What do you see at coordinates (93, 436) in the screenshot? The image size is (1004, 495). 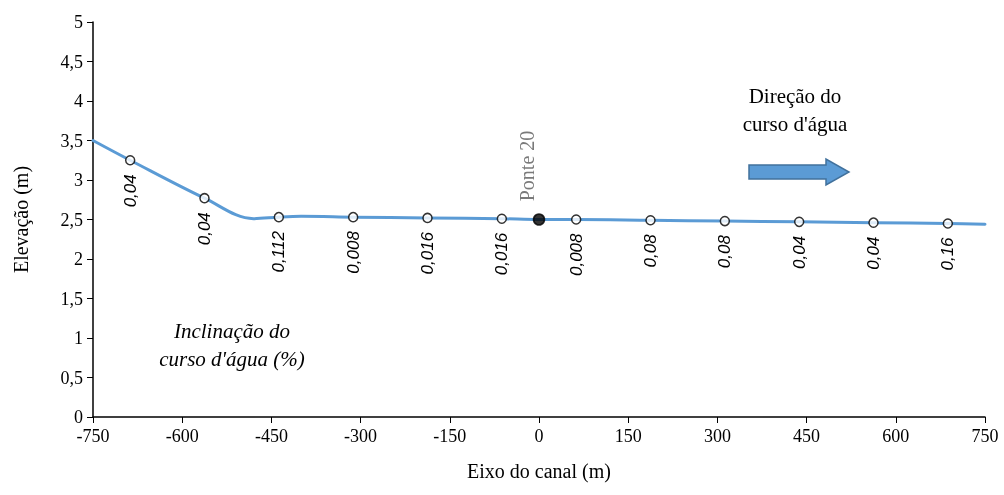 I see `x-tick-label: -750` at bounding box center [93, 436].